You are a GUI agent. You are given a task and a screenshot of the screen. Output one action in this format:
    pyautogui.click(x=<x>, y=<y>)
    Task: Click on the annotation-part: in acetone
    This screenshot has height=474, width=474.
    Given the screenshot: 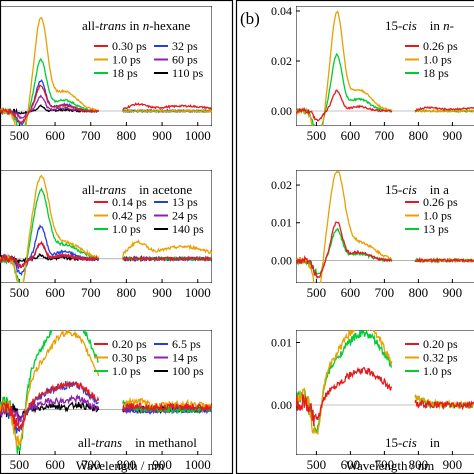 What is the action you would take?
    pyautogui.click(x=159, y=189)
    